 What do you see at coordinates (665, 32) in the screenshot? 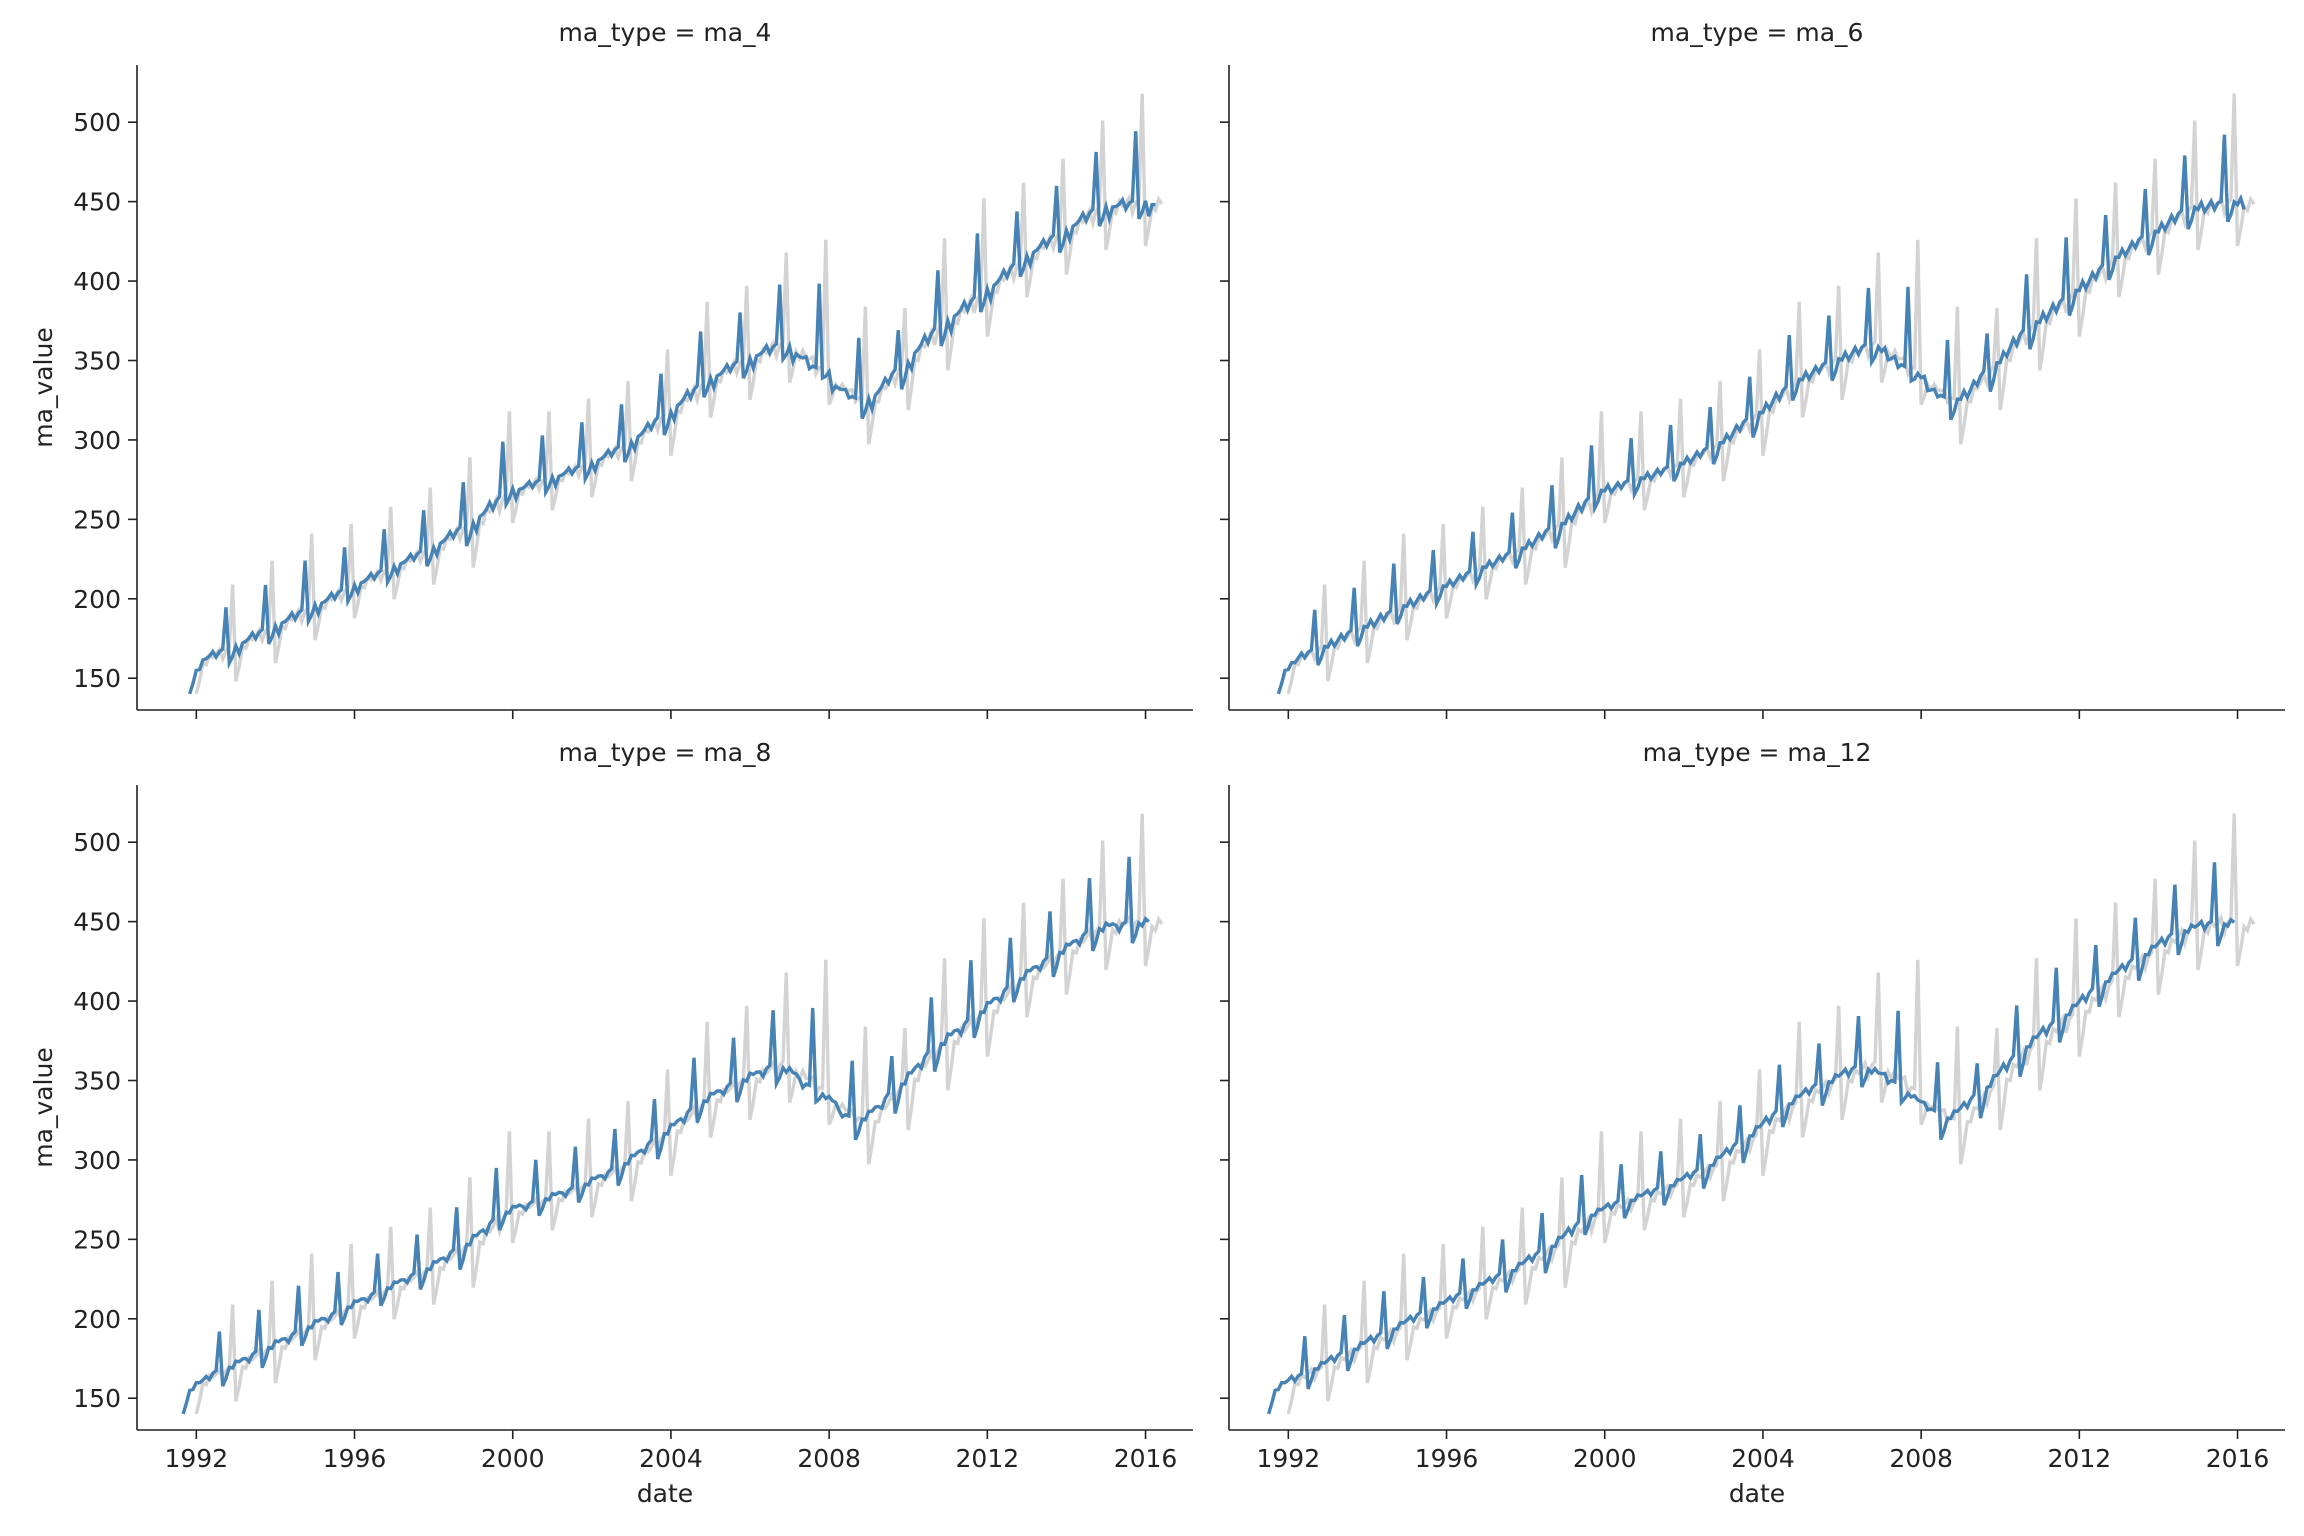
I see `facet-title: ma_type = ma_4` at bounding box center [665, 32].